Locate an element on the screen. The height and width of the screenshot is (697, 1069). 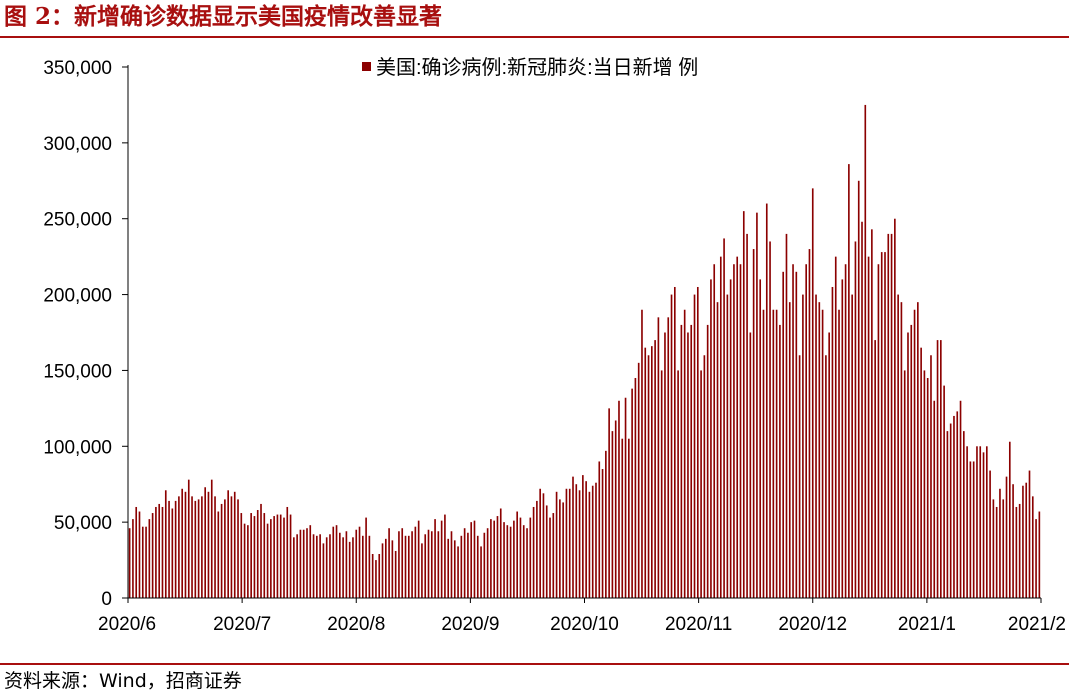
y-tick-label: 0 is located at coordinates (106, 599).